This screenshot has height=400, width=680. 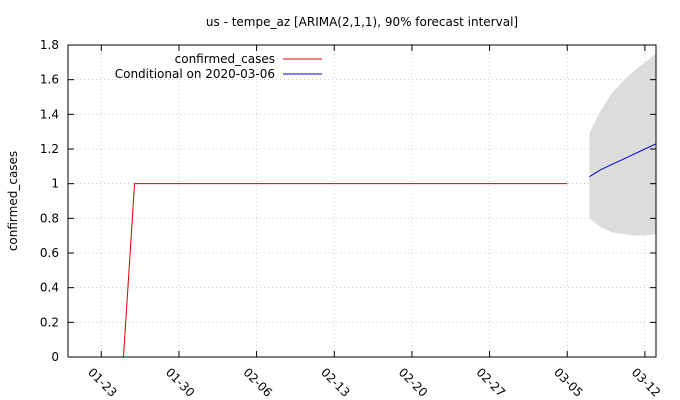 What do you see at coordinates (55, 184) in the screenshot?
I see `y-tick-label: 1` at bounding box center [55, 184].